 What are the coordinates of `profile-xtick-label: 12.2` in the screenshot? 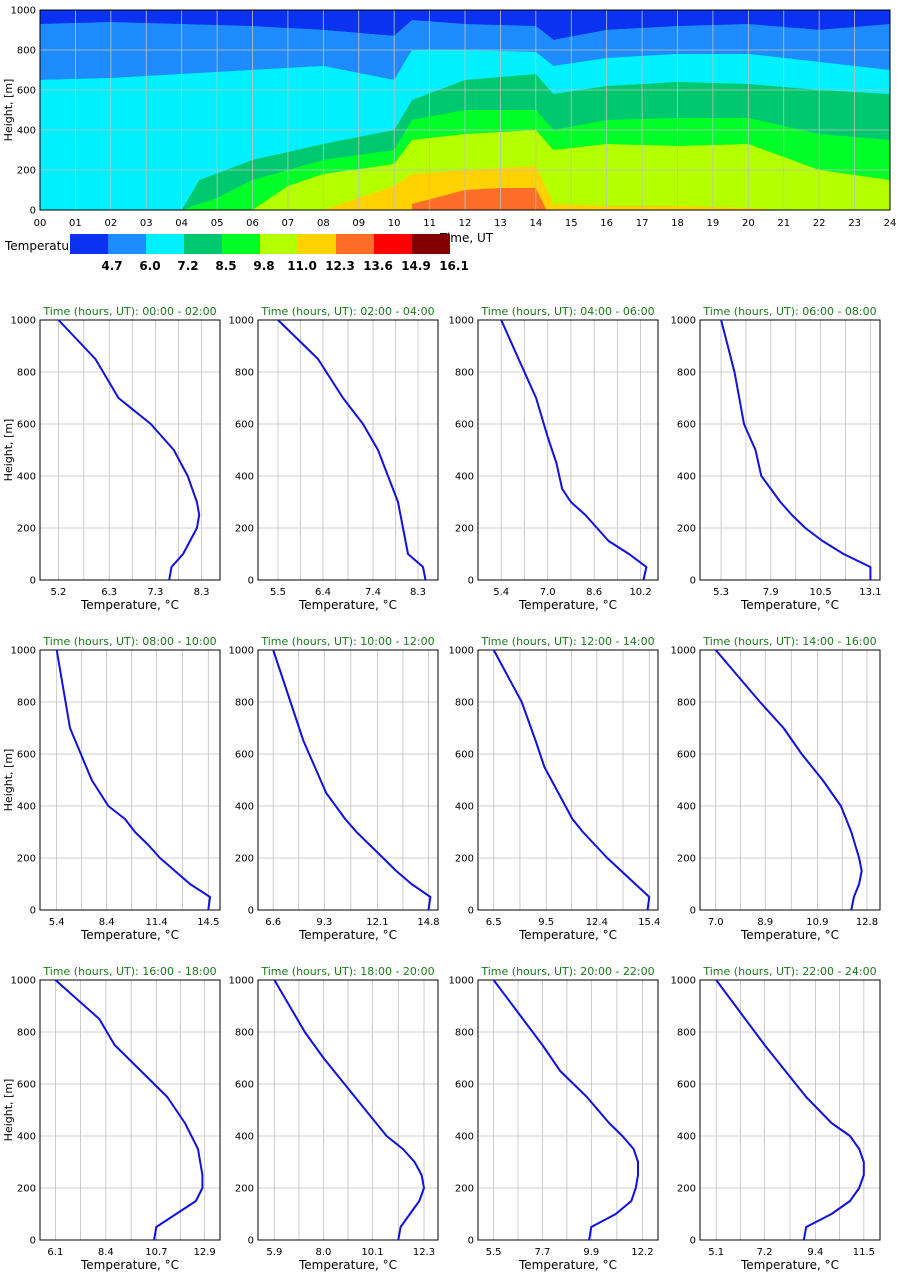 It's located at (642, 1252).